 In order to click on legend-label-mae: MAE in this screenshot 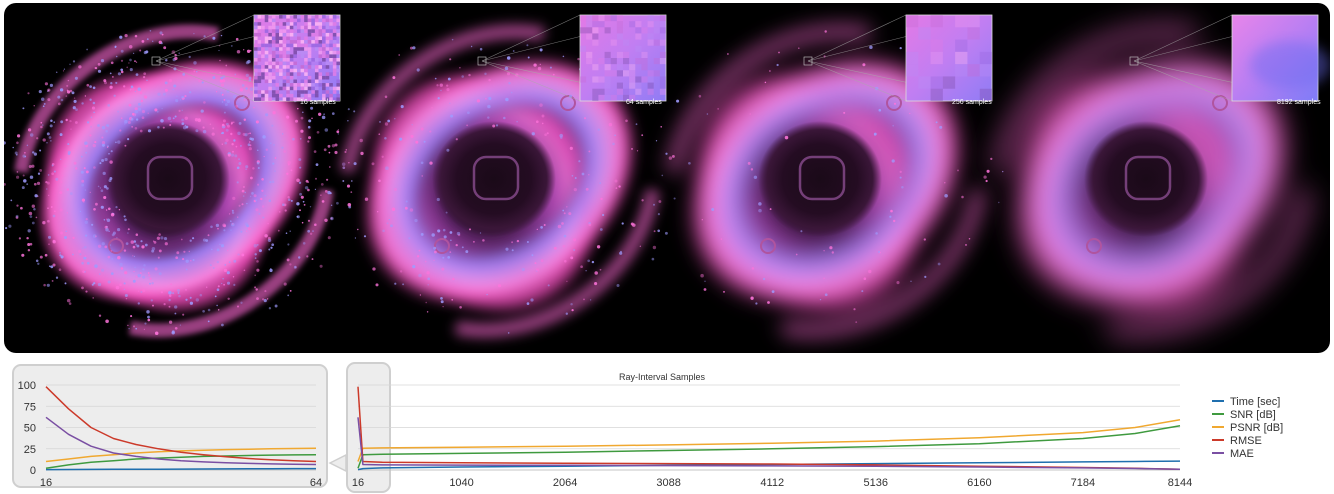, I will do `click(1242, 454)`.